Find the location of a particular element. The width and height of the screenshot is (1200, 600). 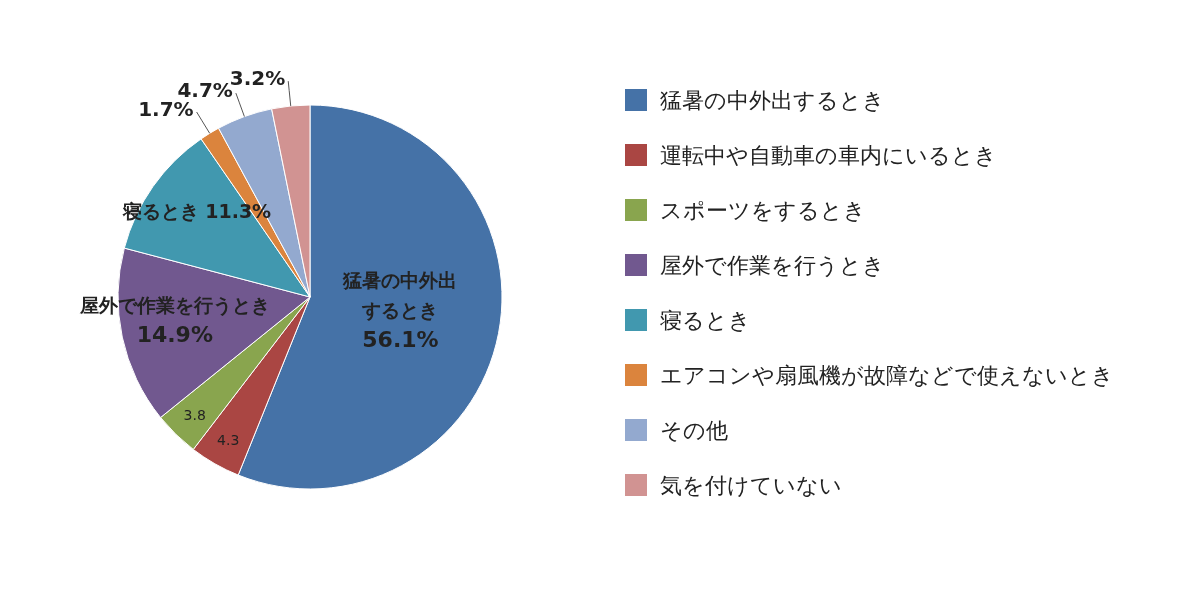

legend-label: 寝るとき is located at coordinates (705, 320).